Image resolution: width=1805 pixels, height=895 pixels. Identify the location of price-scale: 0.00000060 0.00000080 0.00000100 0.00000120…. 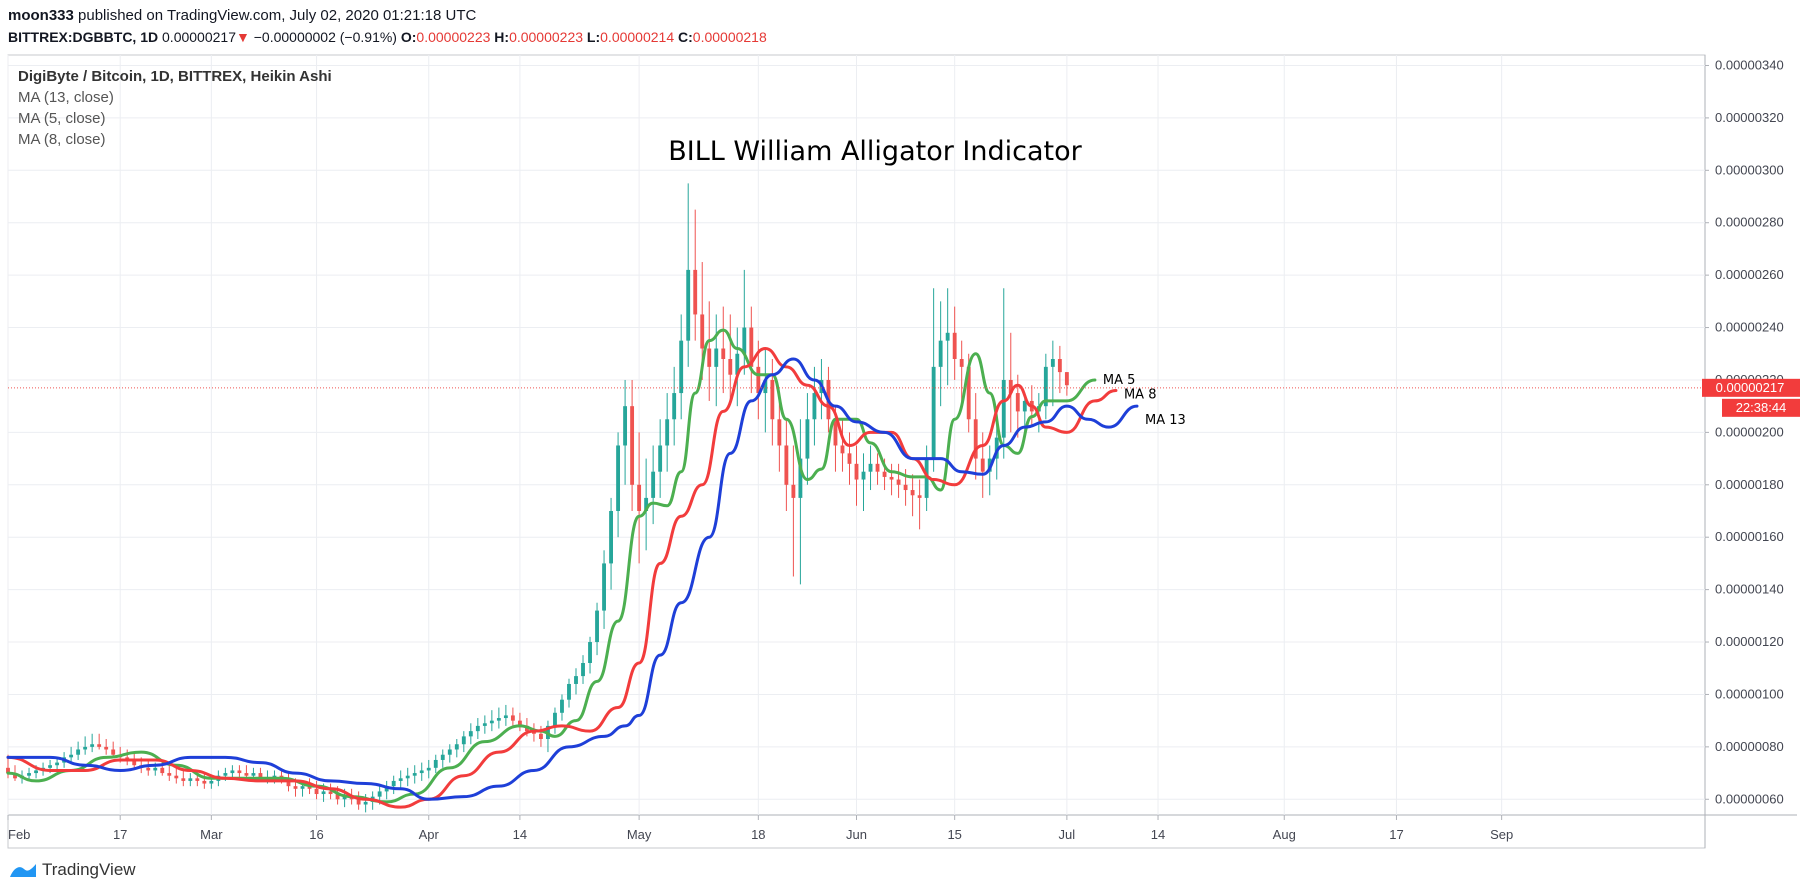
(1744, 431).